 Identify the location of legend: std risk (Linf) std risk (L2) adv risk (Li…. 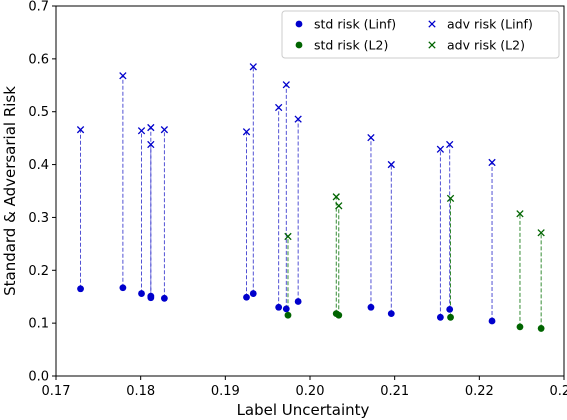
(420, 34).